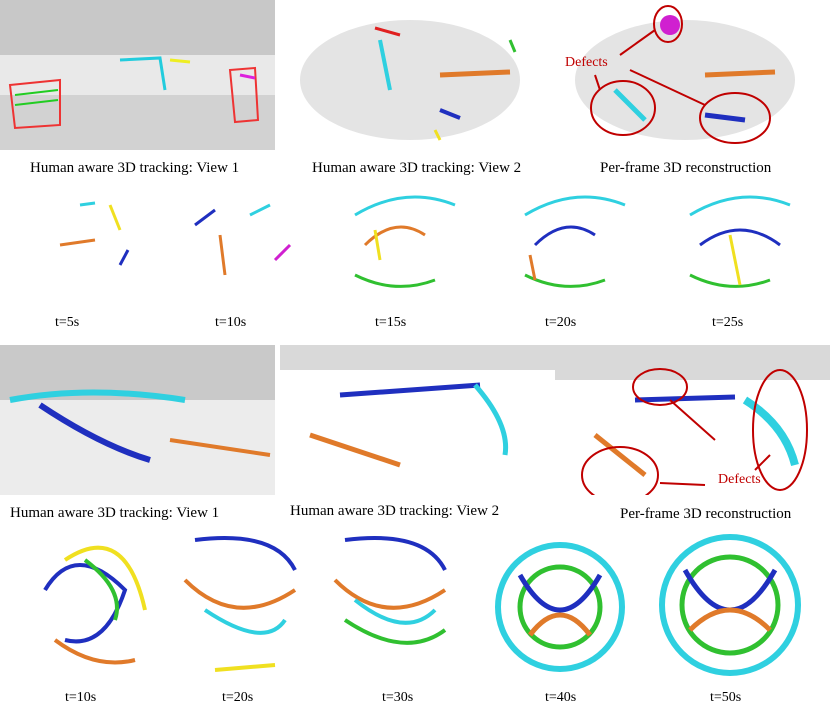  What do you see at coordinates (417, 168) in the screenshot?
I see `caption-view2-top: Human aware 3D tracking: View 2` at bounding box center [417, 168].